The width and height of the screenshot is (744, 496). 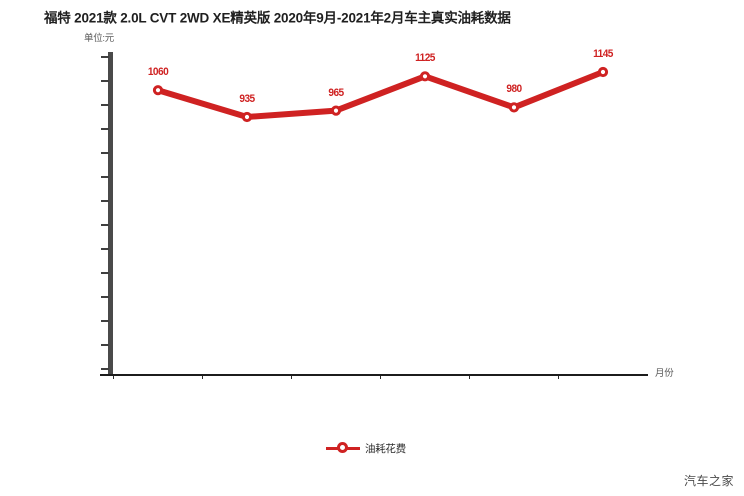 What do you see at coordinates (110, 213) in the screenshot?
I see `y-axis` at bounding box center [110, 213].